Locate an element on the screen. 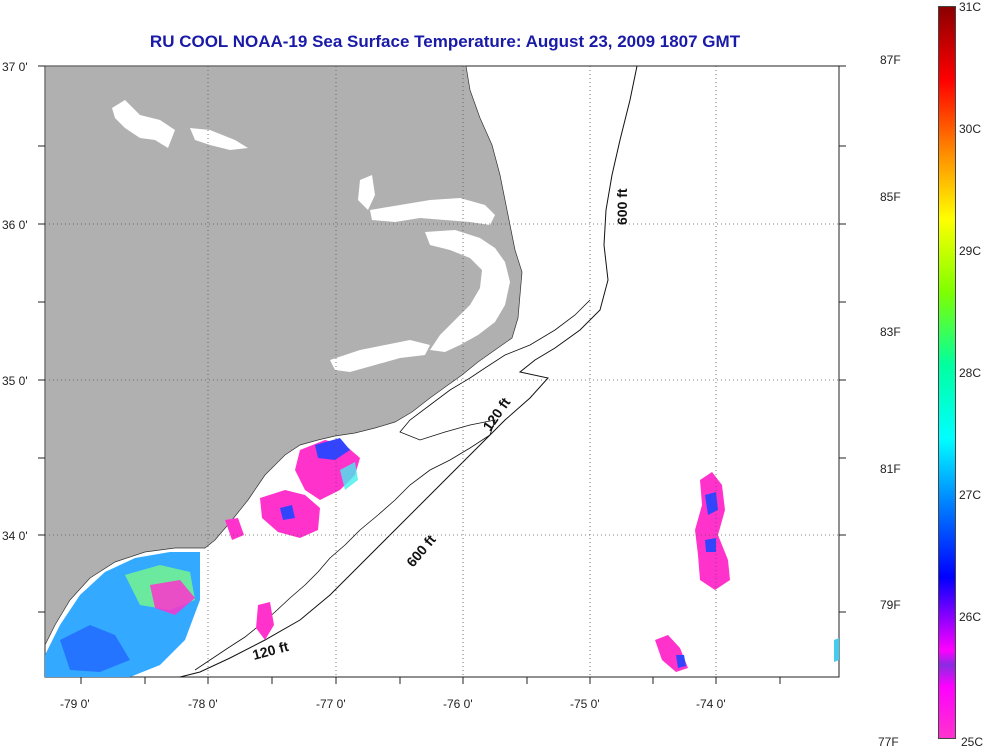  lon-label-75: -75 0' is located at coordinates (585, 704).